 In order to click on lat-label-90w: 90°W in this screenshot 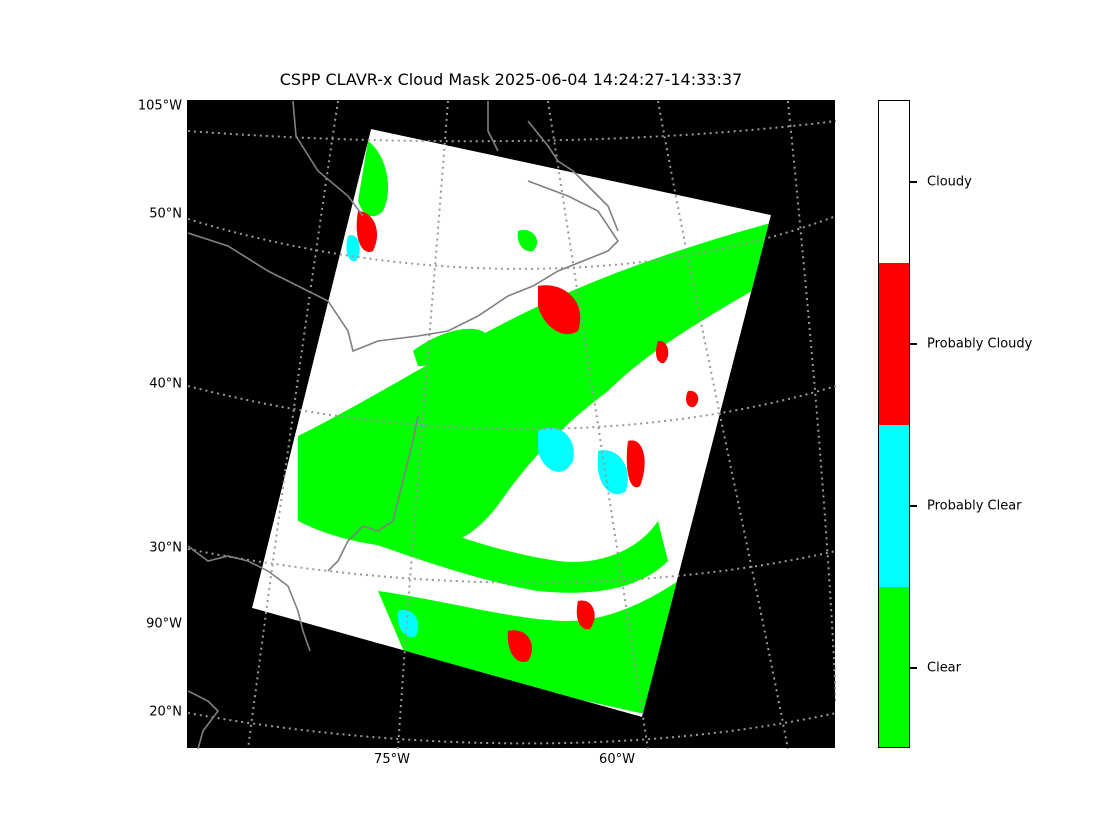, I will do `click(164, 624)`.